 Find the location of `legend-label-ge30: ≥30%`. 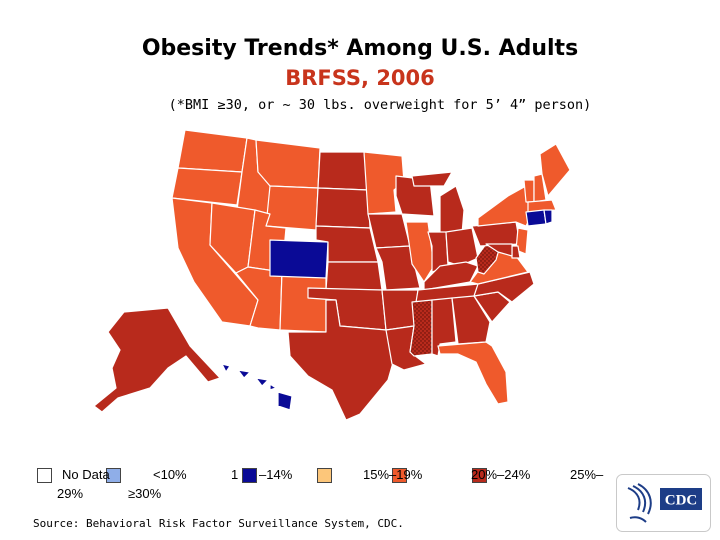

legend-label-ge30: ≥30% is located at coordinates (145, 493).